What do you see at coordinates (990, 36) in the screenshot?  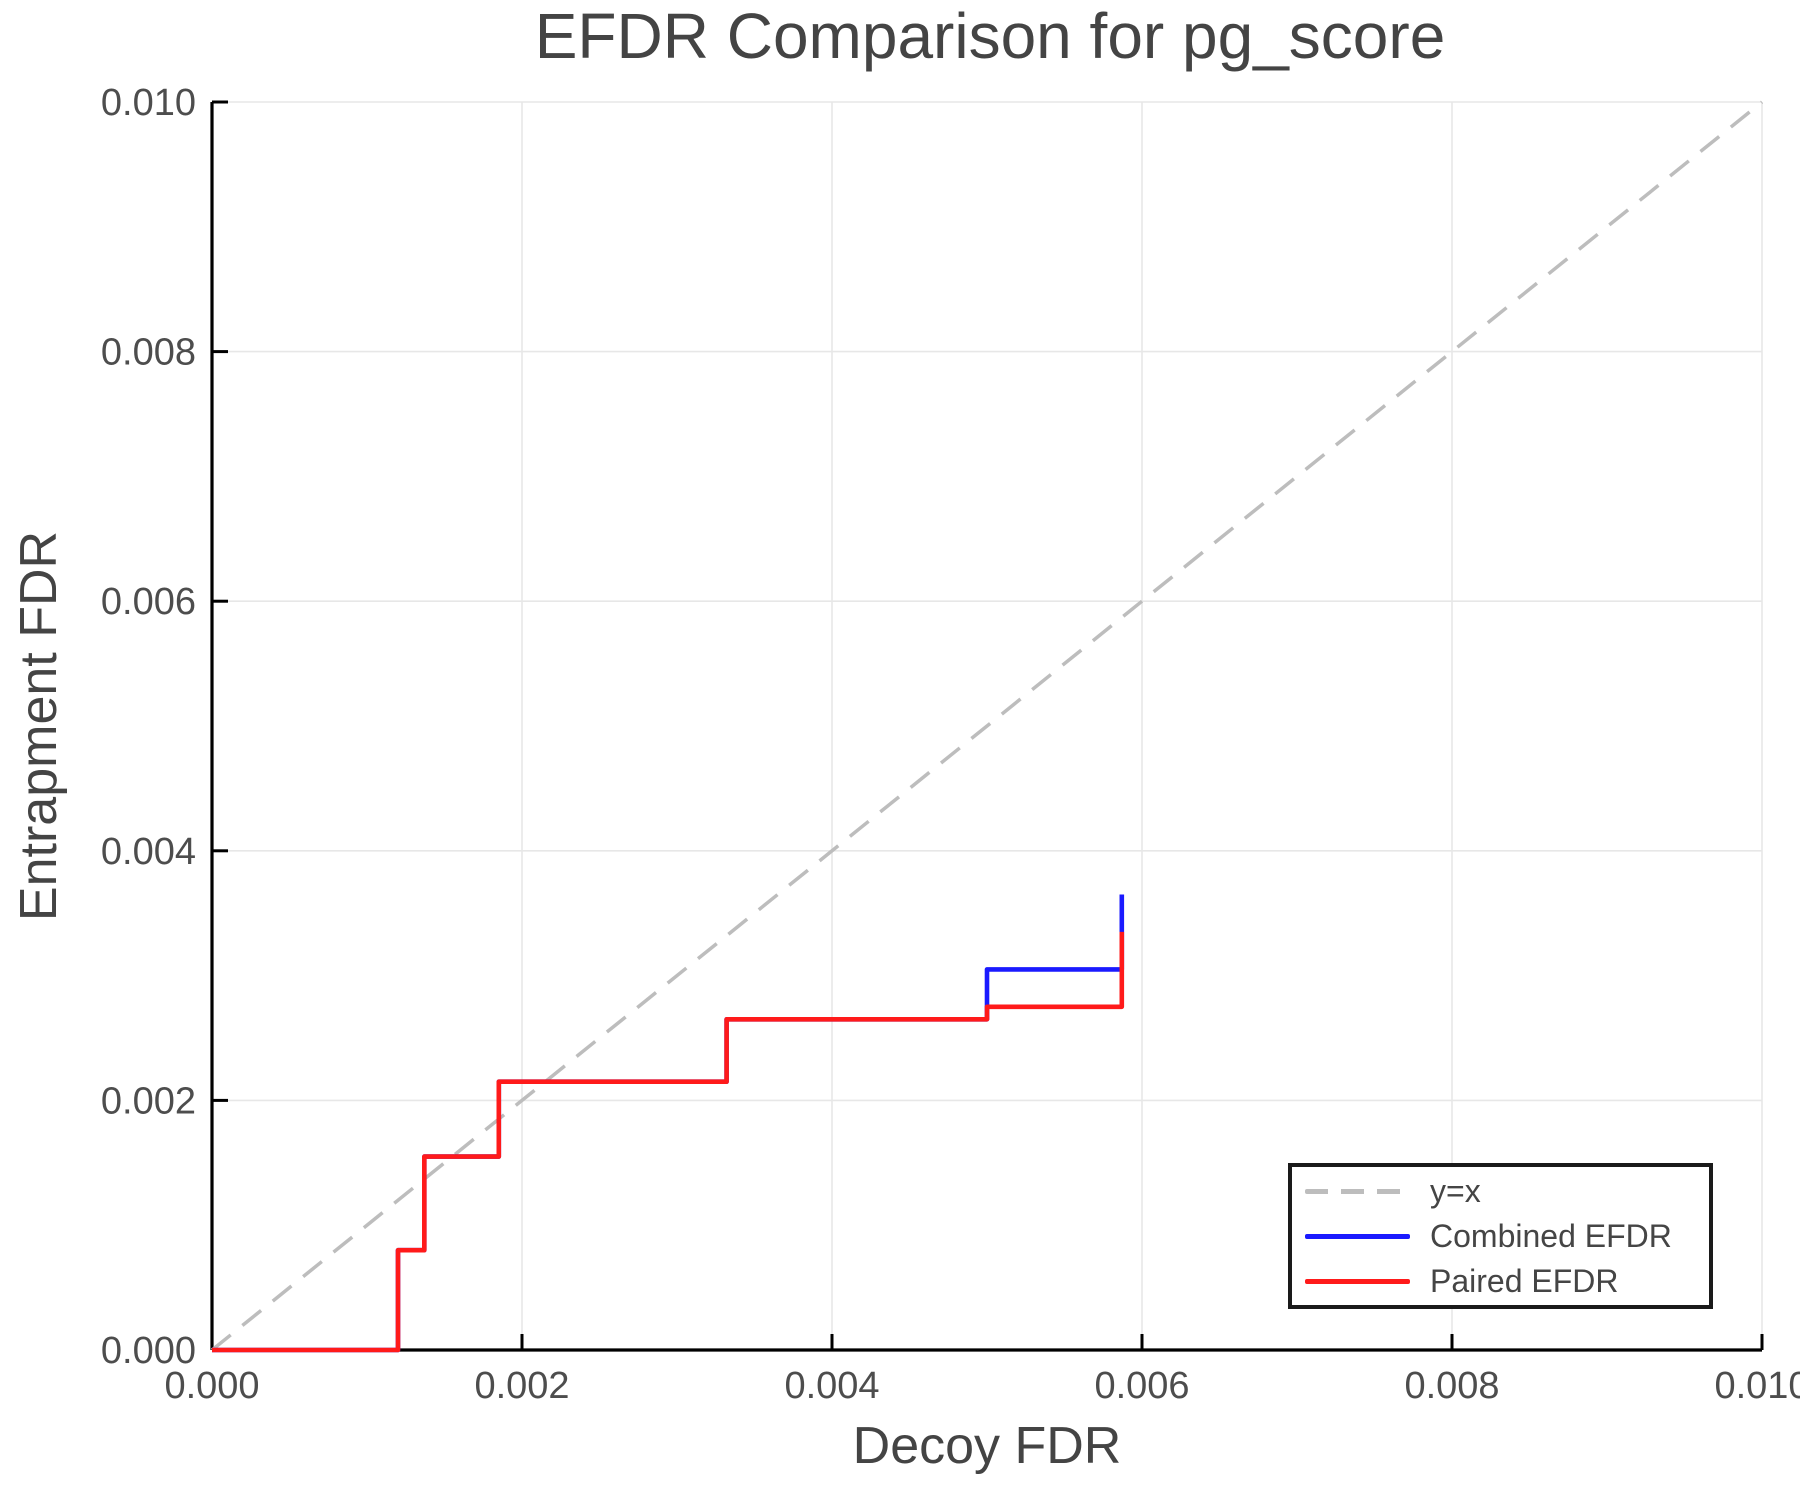 I see `chart-title: EFDR Comparison for pg_score` at bounding box center [990, 36].